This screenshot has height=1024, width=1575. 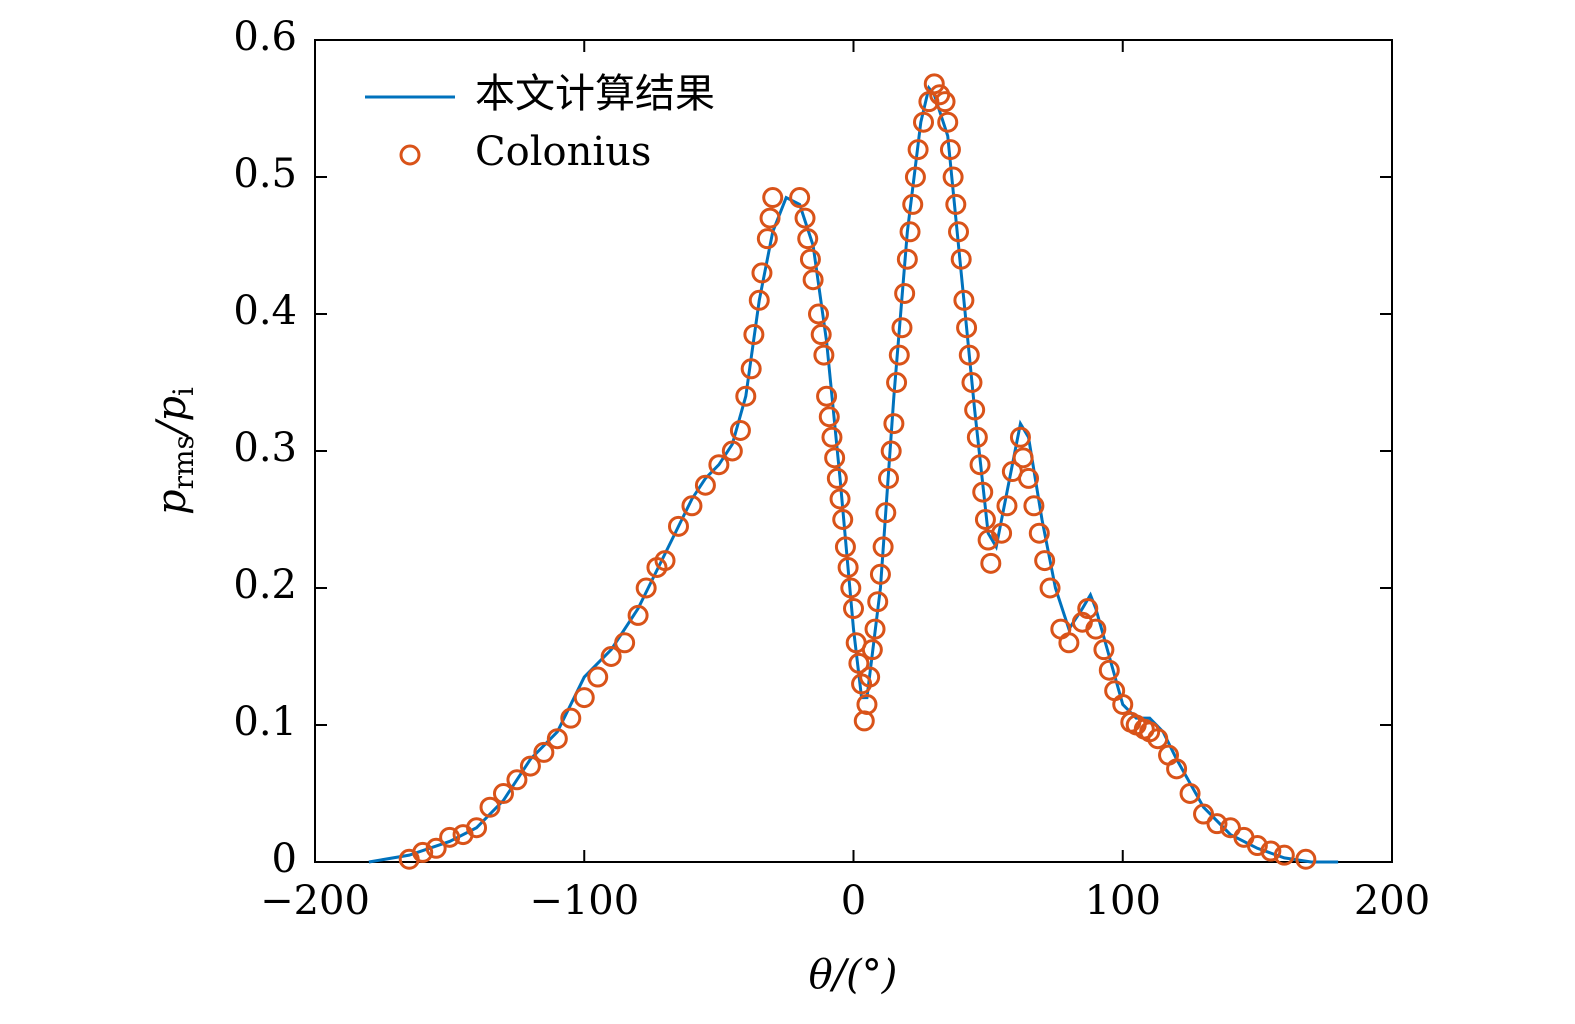 What do you see at coordinates (172, 502) in the screenshot?
I see `y-axis-label-part: p` at bounding box center [172, 502].